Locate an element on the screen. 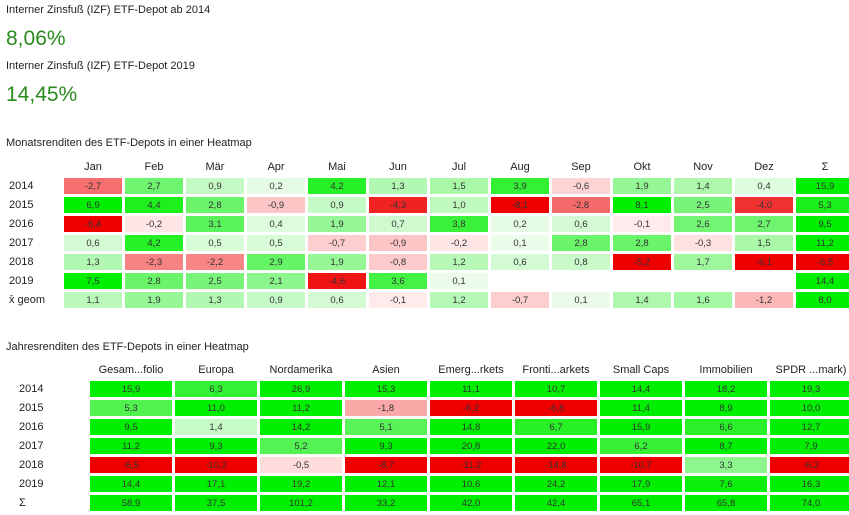 Image resolution: width=849 pixels, height=515 pixels. monthly-cell: 1,2 is located at coordinates (459, 262).